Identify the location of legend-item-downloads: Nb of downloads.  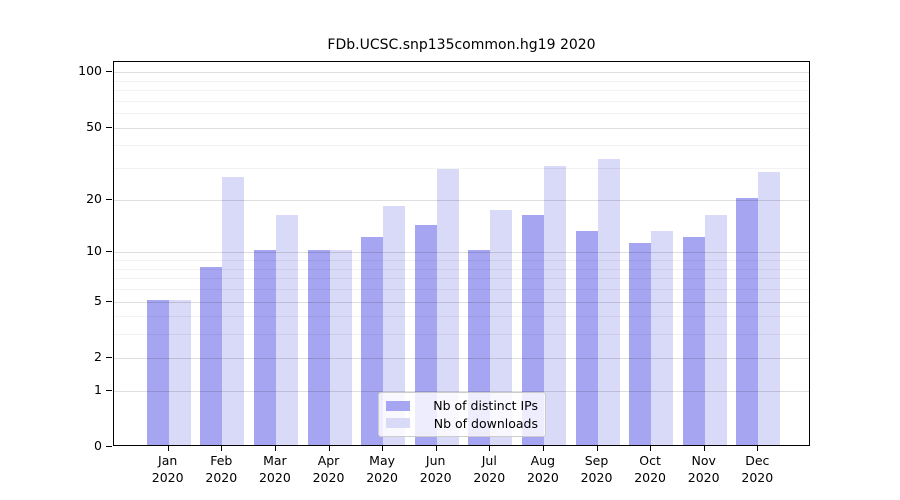
(462, 423).